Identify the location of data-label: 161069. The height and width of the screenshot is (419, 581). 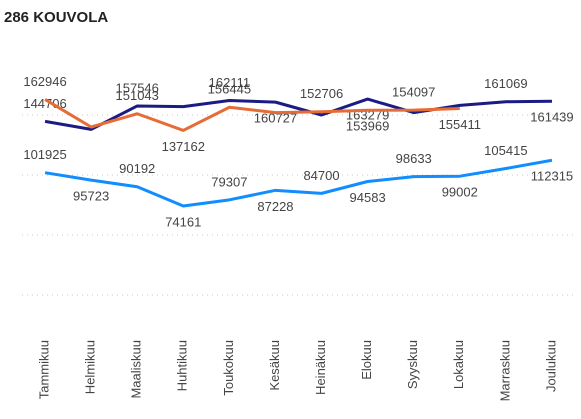
(505, 83).